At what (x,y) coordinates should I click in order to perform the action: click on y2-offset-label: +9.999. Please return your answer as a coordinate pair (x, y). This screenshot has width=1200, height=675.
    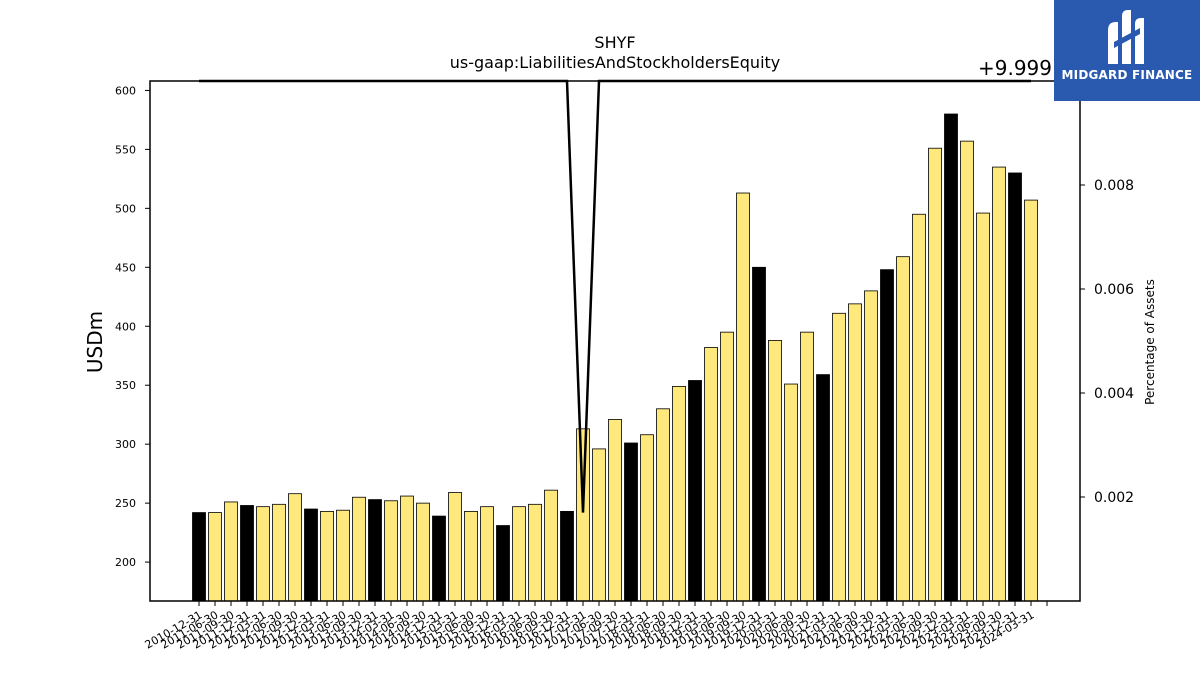
    Looking at the image, I should click on (1015, 68).